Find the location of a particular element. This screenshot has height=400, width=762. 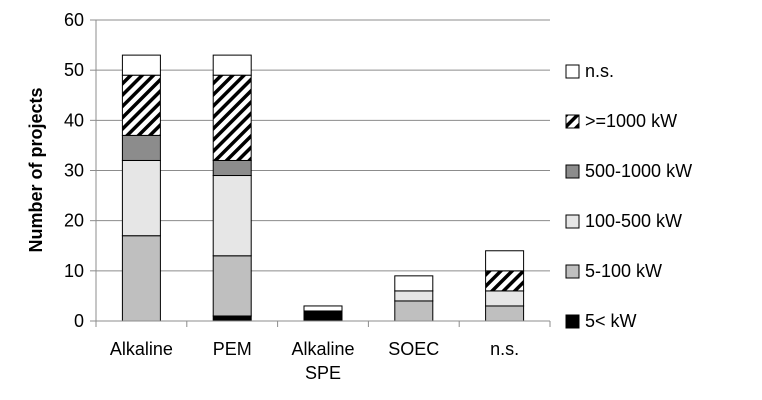

x-tick-label-3-0: SOEC is located at coordinates (413, 349).